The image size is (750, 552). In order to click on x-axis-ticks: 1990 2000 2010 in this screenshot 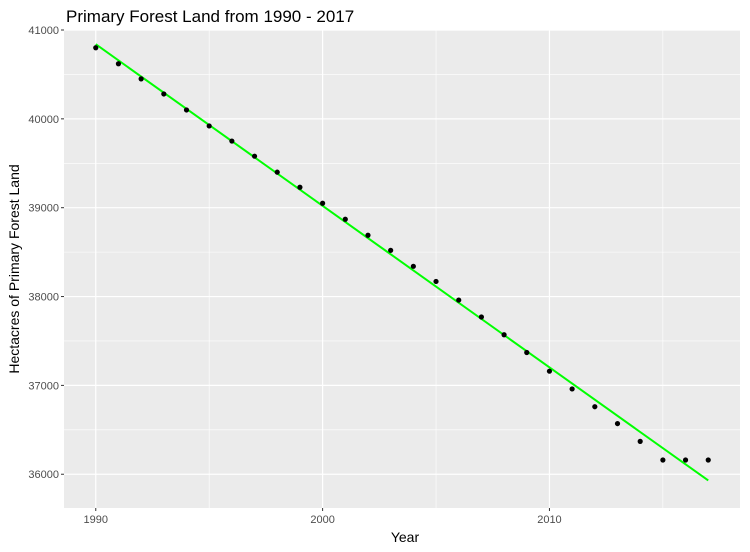, I will do `click(323, 517)`.